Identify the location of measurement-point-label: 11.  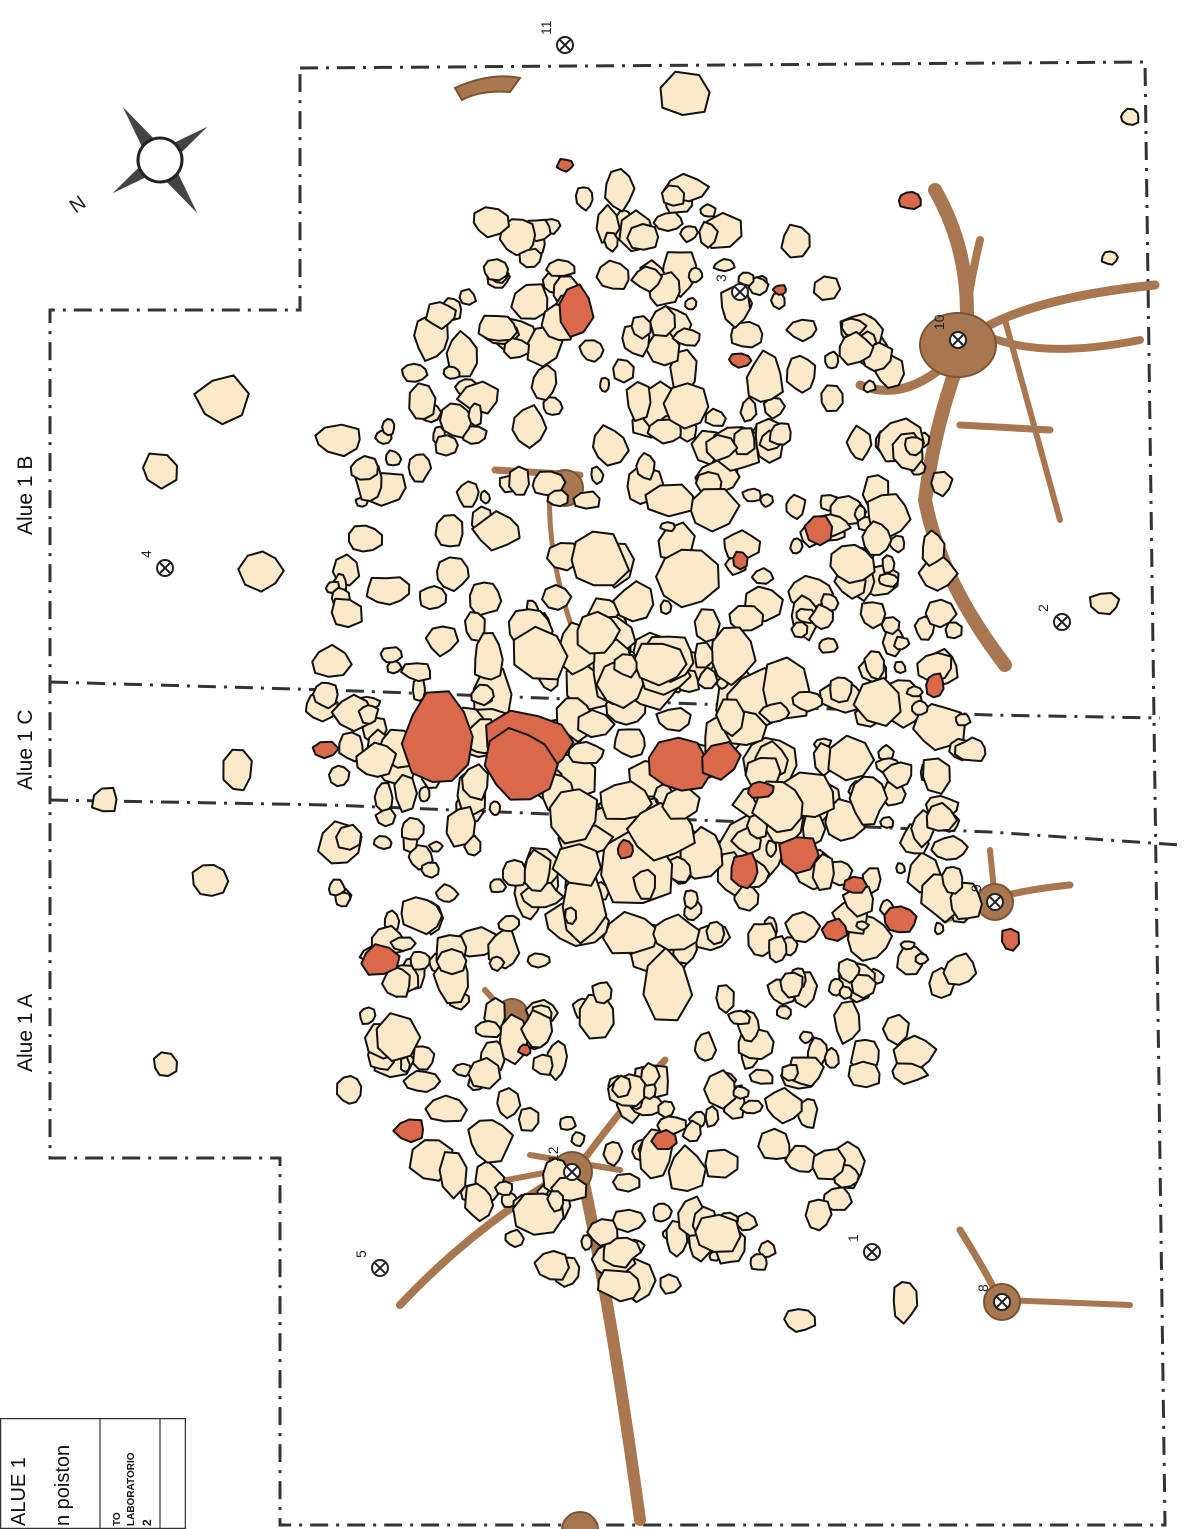
(546, 27).